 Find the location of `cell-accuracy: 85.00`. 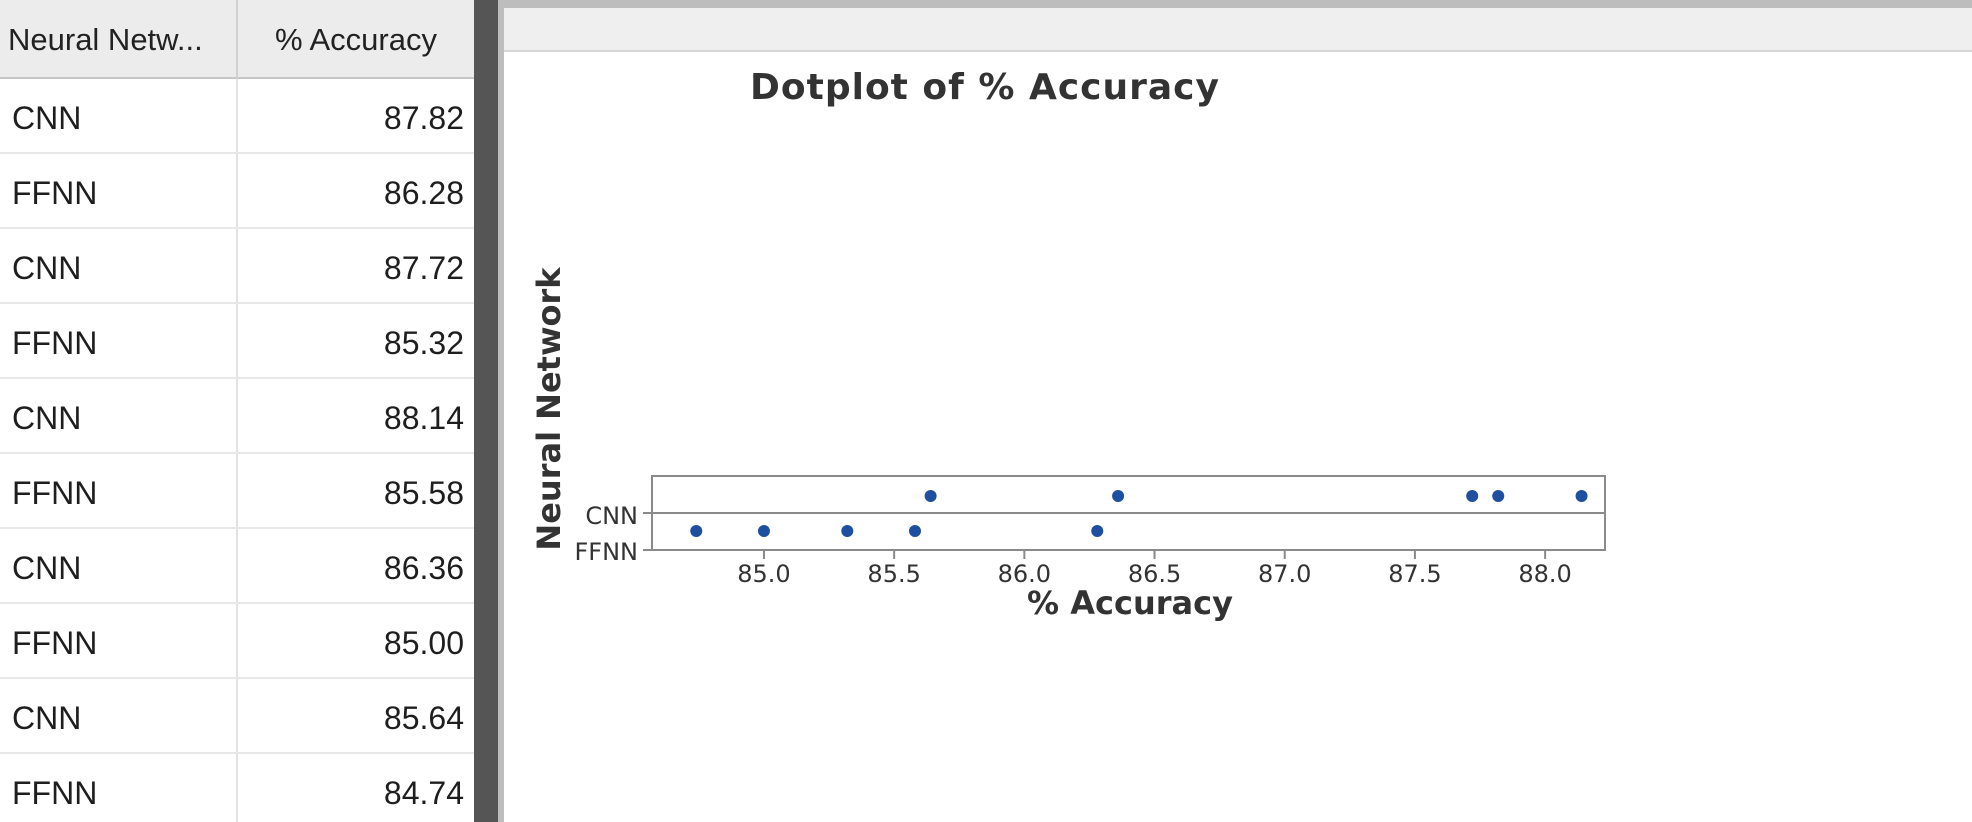

cell-accuracy: 85.00 is located at coordinates (423, 643).